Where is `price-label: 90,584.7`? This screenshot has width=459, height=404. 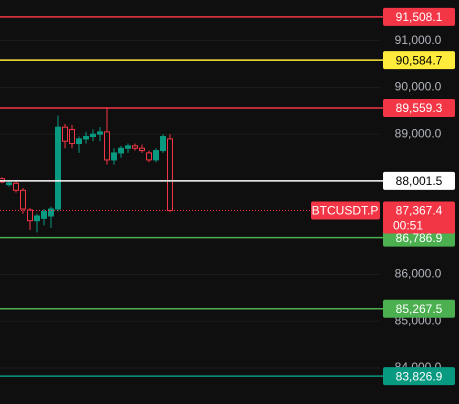 price-label: 90,584.7 is located at coordinates (419, 60).